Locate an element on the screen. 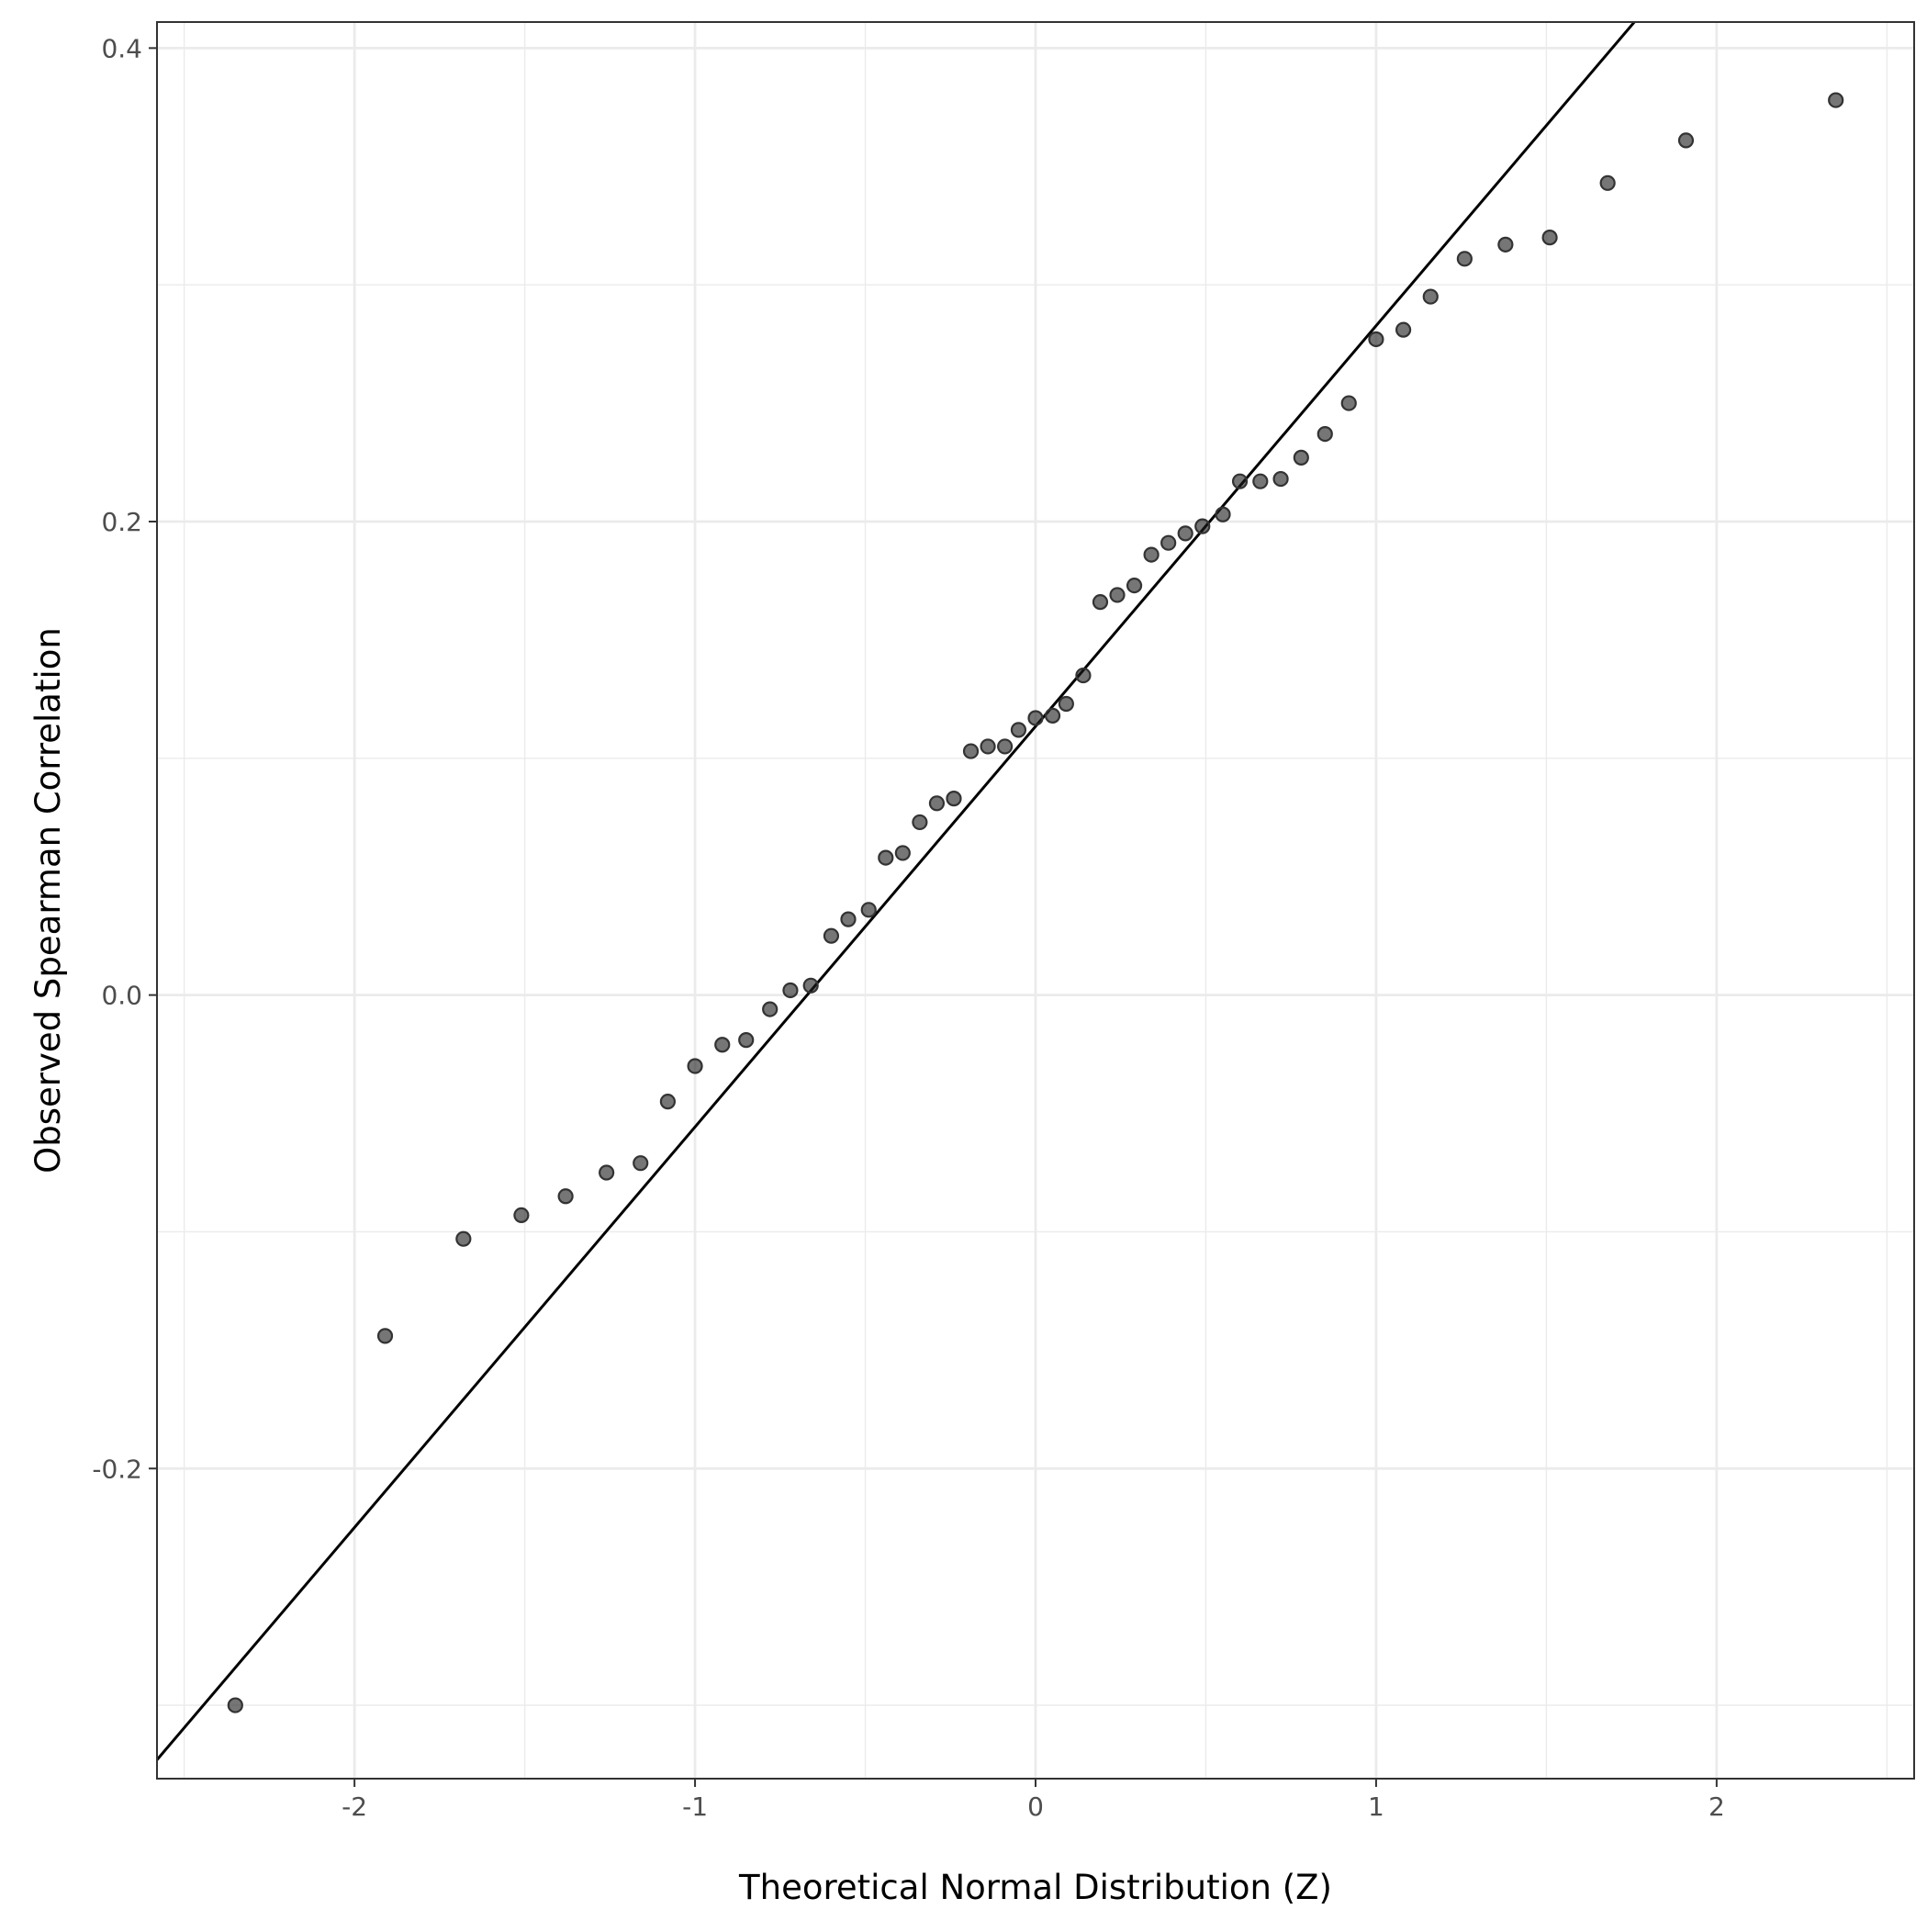 This screenshot has height=1932, width=1927. y-tick-label: 0.4 is located at coordinates (122, 48).